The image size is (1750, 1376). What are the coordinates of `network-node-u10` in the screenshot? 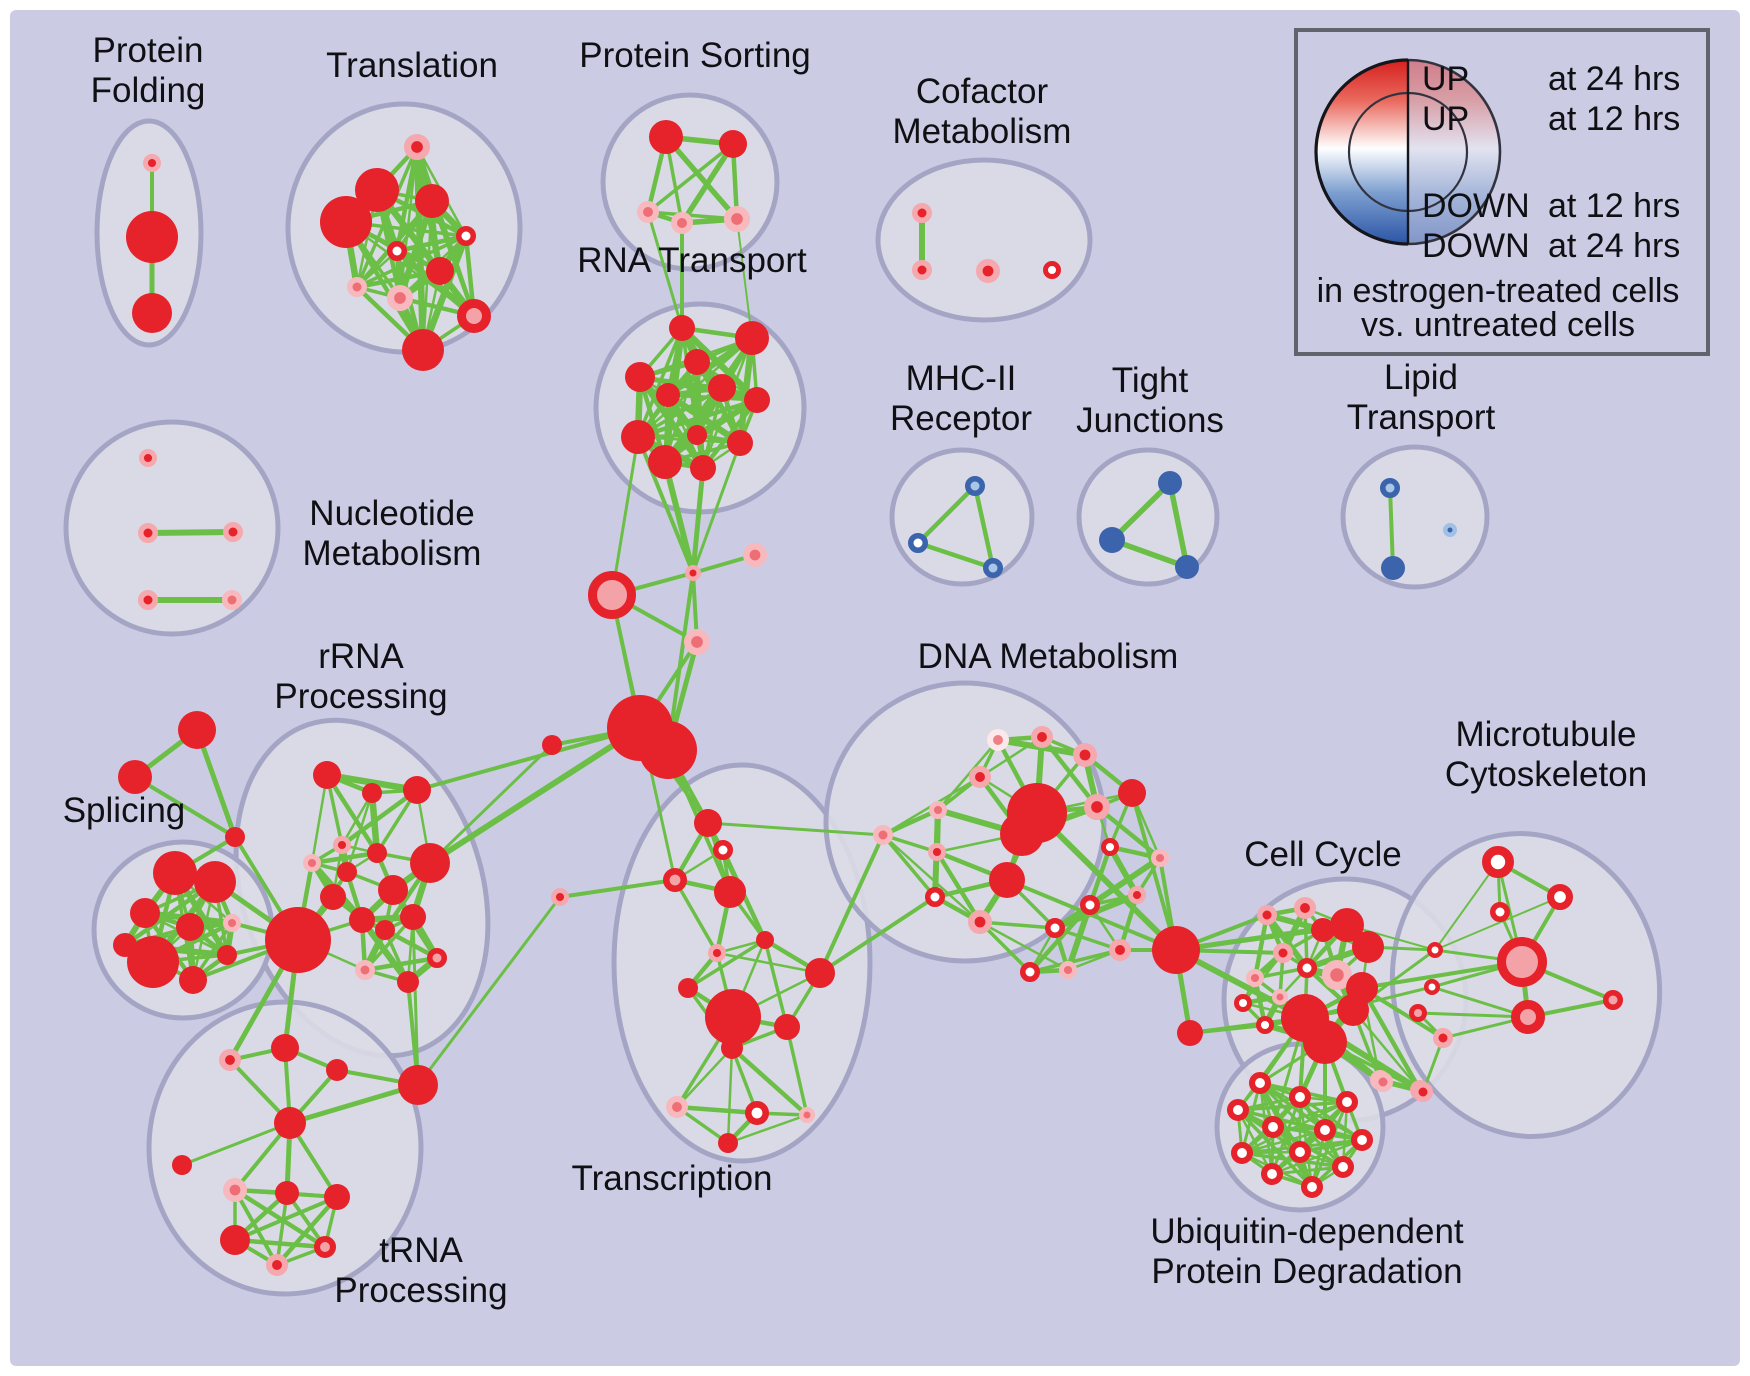 It's located at (1343, 1167).